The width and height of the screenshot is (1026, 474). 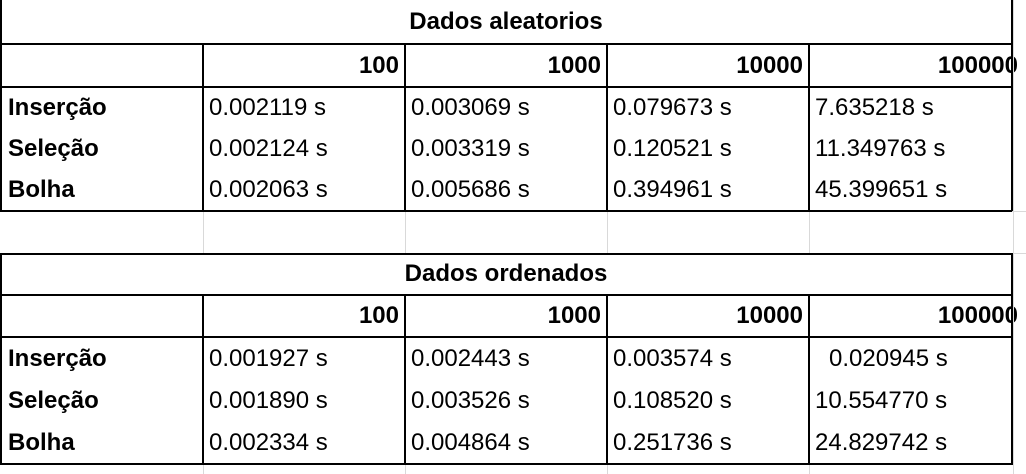 I want to click on data-cell: 0.003069 s, so click(x=470, y=107).